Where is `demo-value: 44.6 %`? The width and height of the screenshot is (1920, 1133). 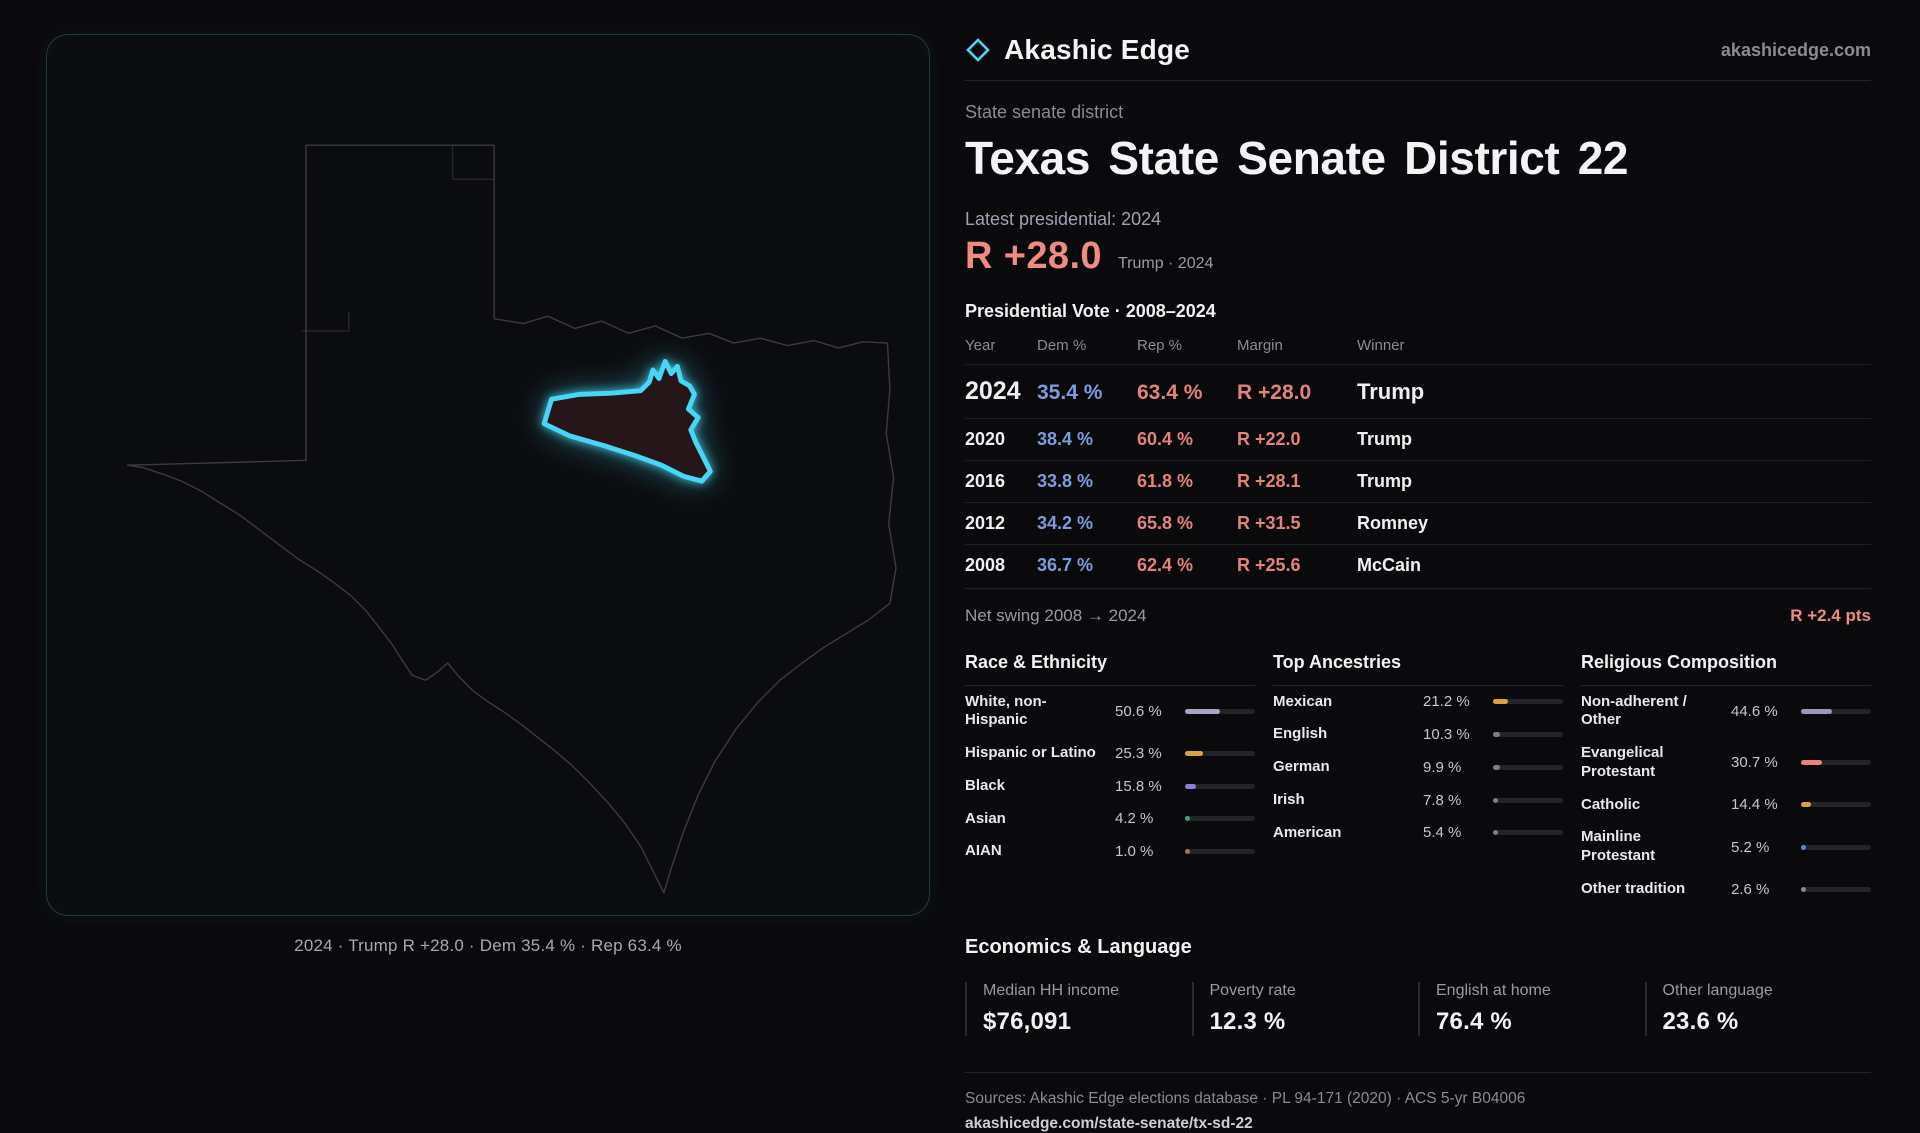
demo-value: 44.6 % is located at coordinates (1754, 711).